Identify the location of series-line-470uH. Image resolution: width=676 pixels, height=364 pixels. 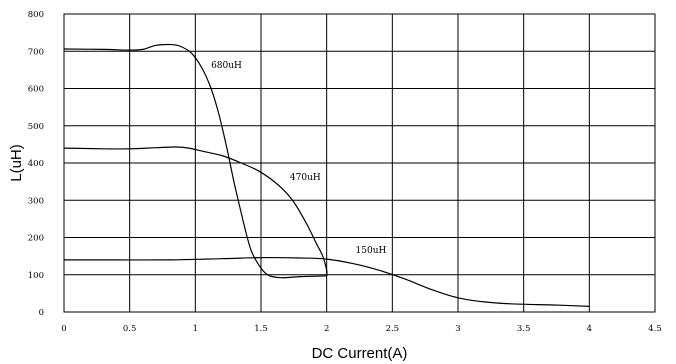
(195, 211).